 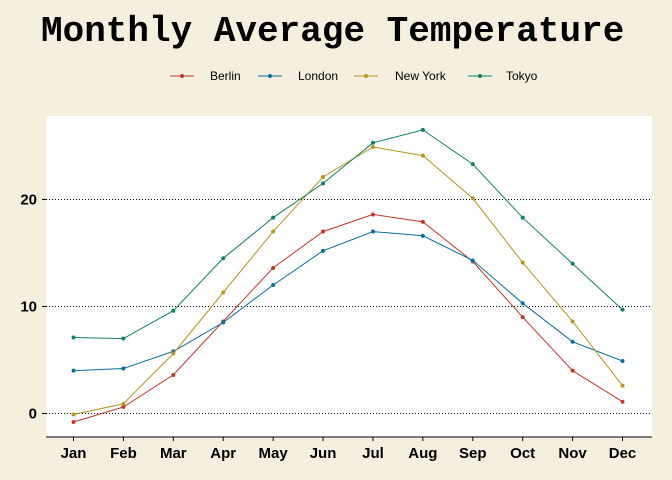 What do you see at coordinates (173, 453) in the screenshot?
I see `x-tick-label: Mar` at bounding box center [173, 453].